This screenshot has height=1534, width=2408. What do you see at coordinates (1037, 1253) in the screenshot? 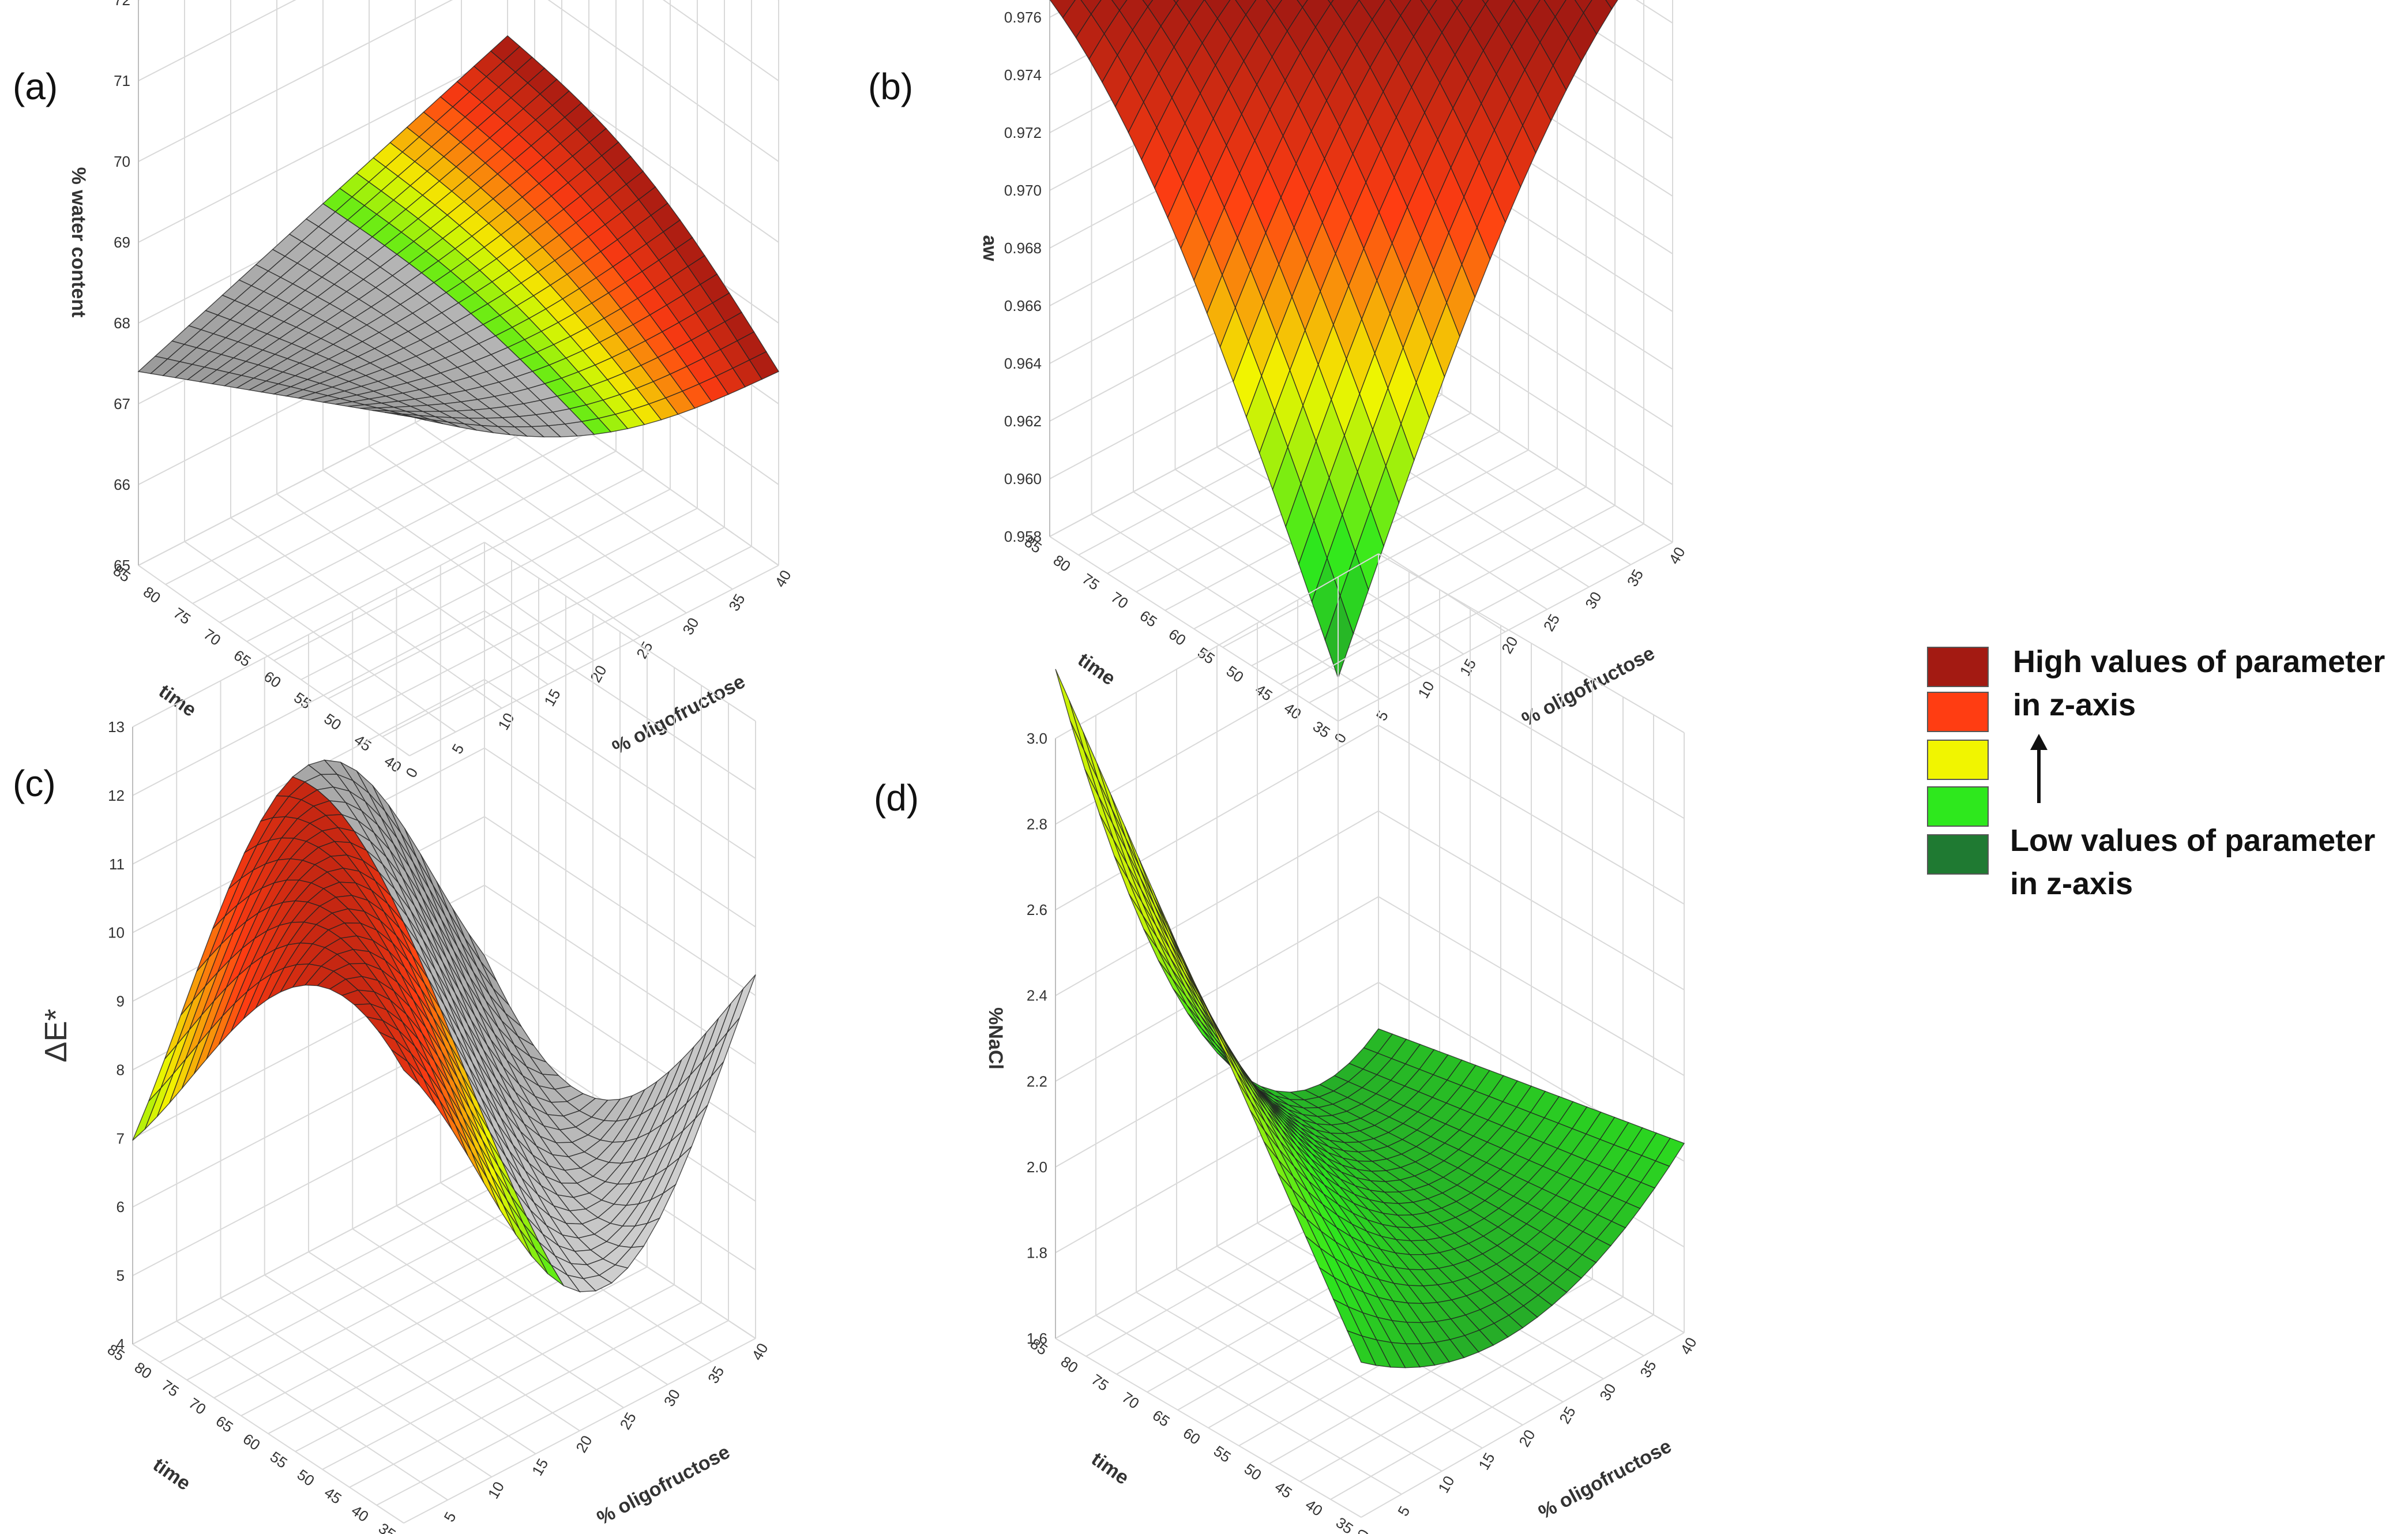
I see `z-tick-label: 1.8` at bounding box center [1037, 1253].